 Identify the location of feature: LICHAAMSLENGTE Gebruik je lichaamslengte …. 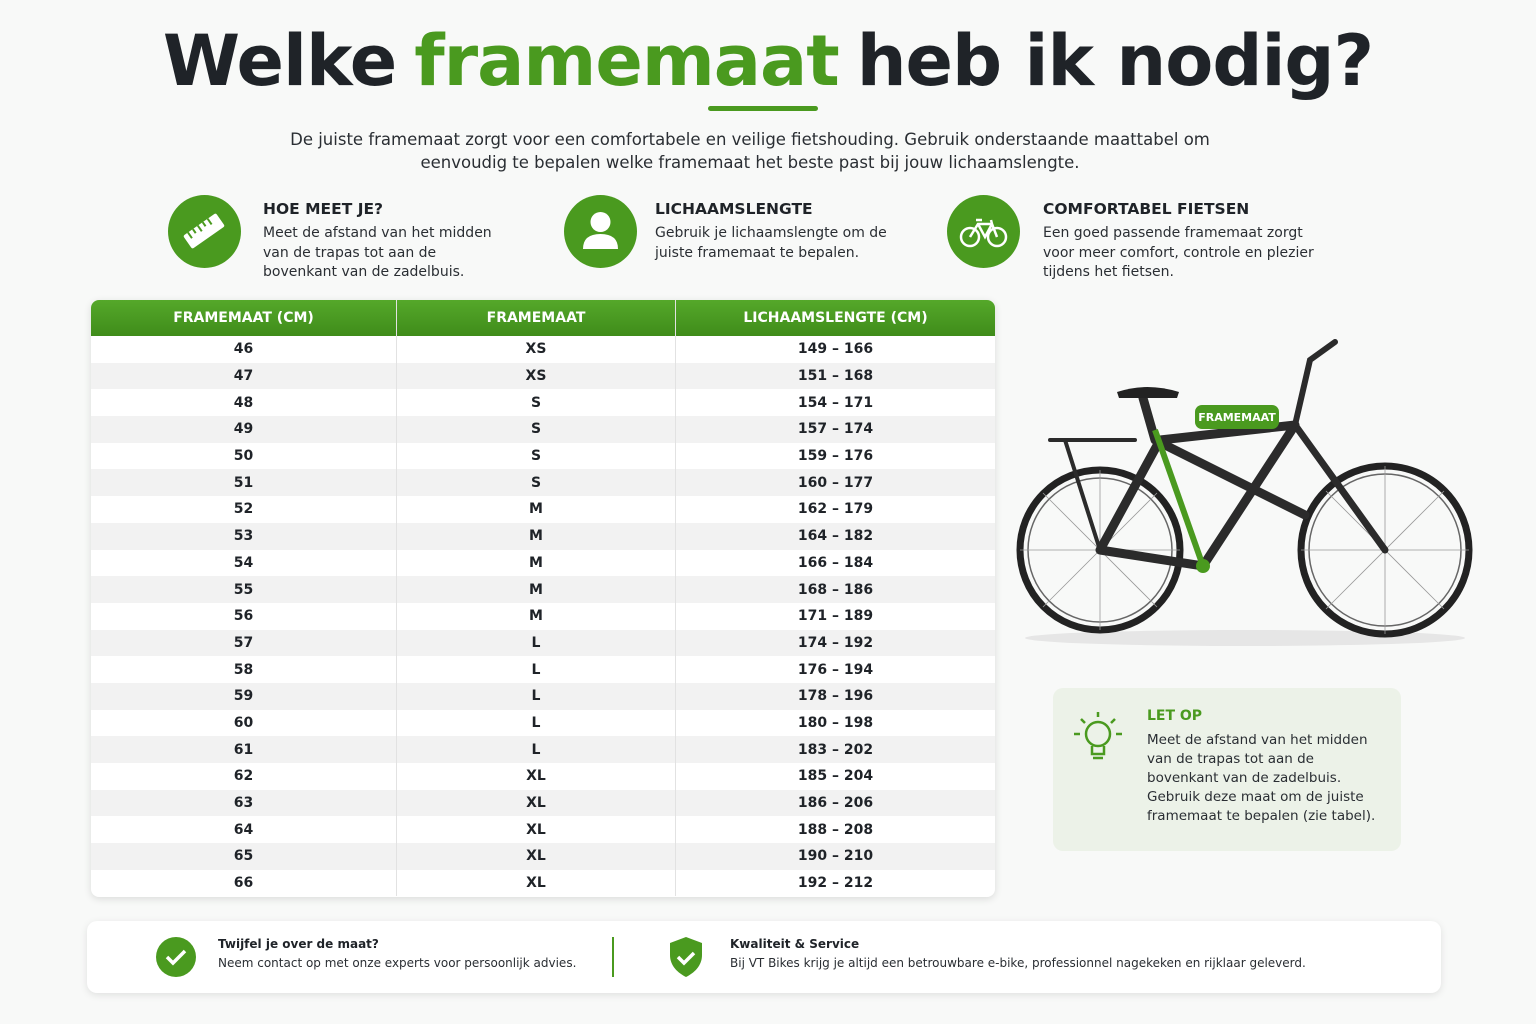
(775, 231).